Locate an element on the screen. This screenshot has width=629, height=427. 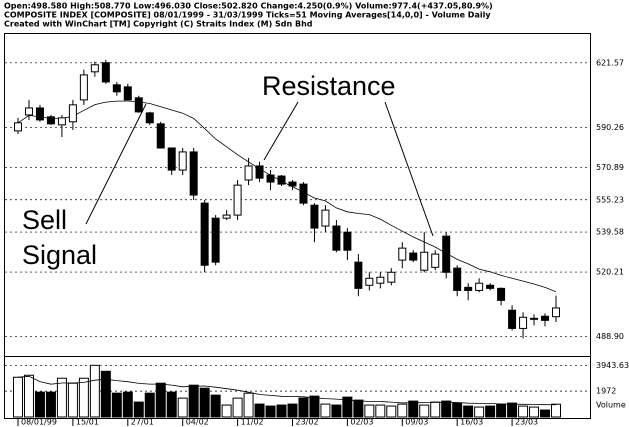
x-tick-label: 23/03 is located at coordinates (526, 422).